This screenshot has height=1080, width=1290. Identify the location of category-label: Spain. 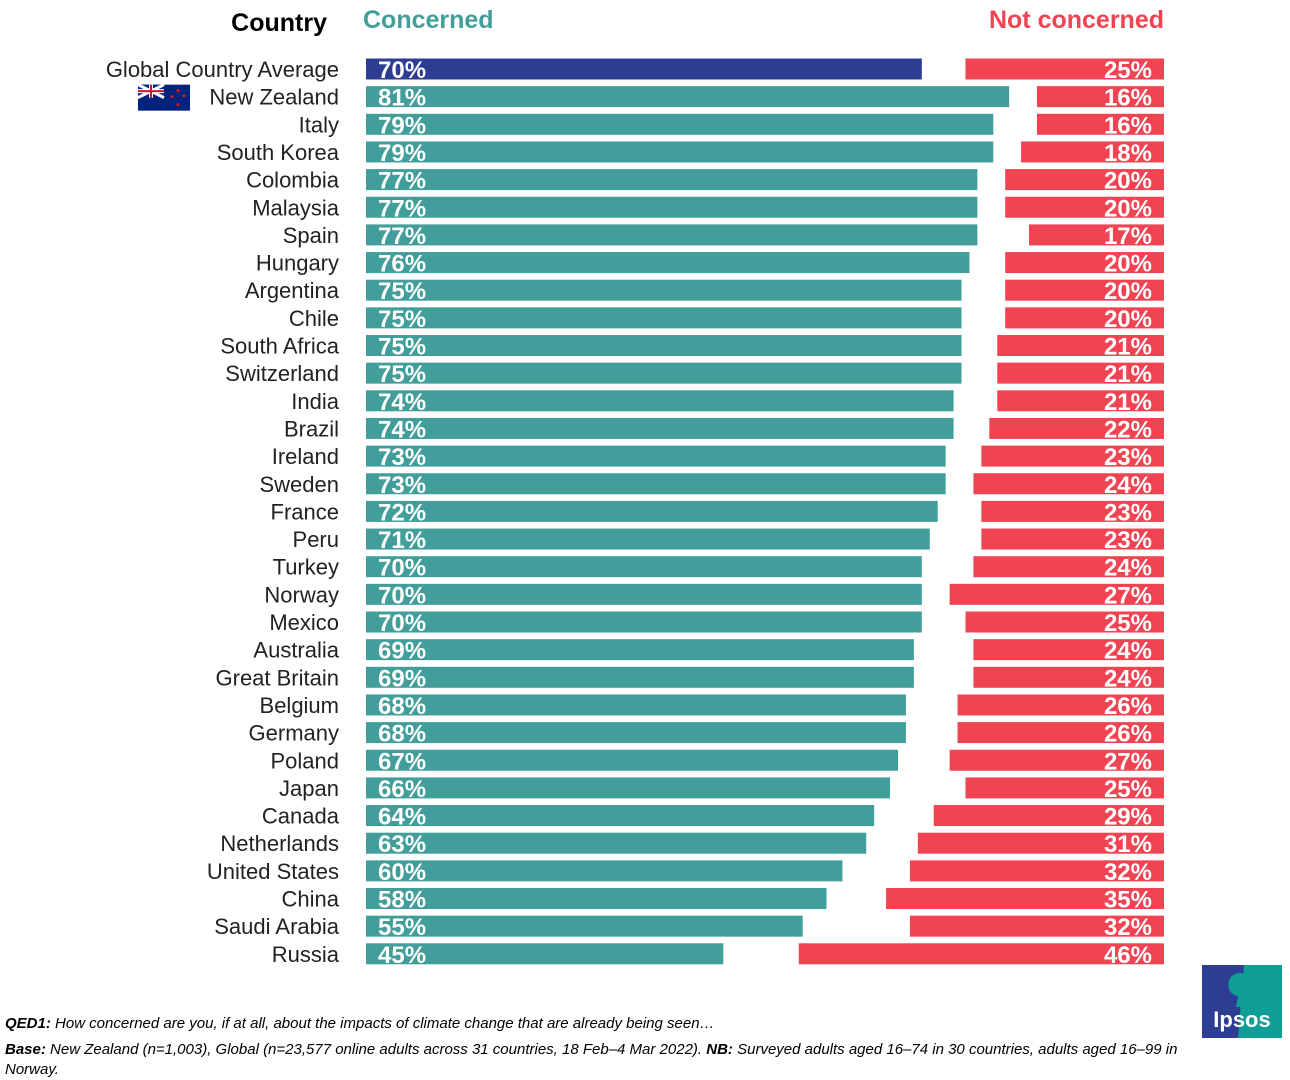
(311, 235).